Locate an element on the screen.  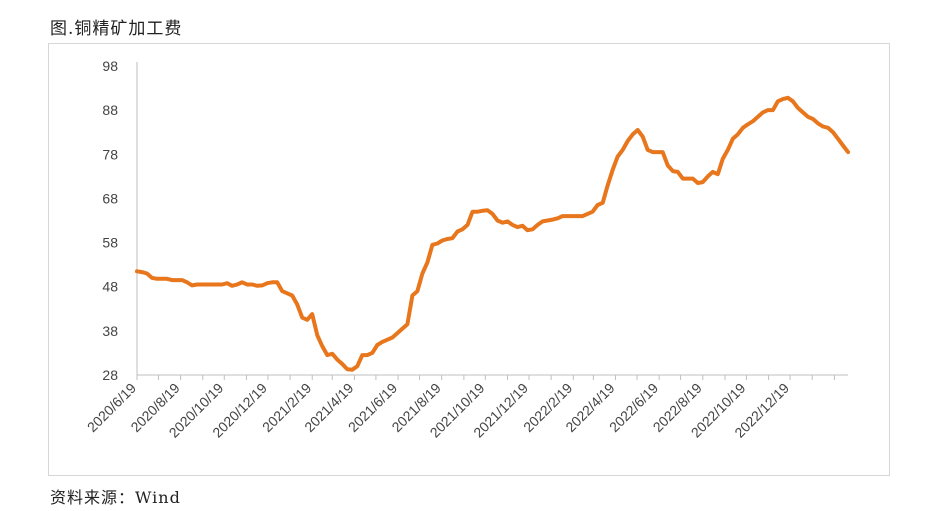
y-tick-label: 78 is located at coordinates (110, 154).